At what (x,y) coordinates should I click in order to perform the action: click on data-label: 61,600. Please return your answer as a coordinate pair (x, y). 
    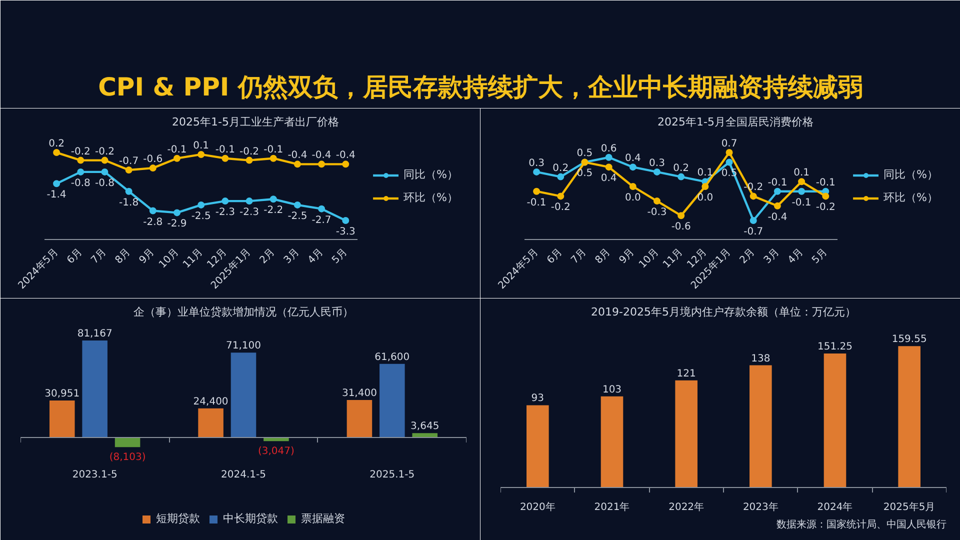
    Looking at the image, I should click on (392, 357).